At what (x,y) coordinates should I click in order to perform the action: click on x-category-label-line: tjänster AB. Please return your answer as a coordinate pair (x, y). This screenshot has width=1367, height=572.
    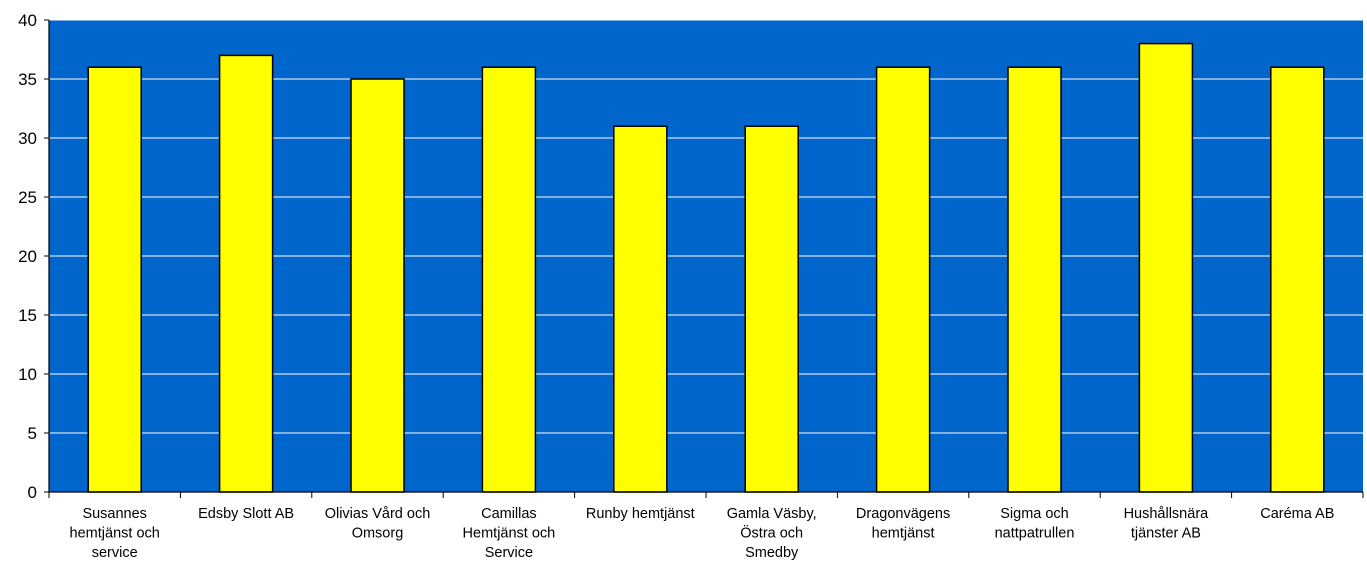
    Looking at the image, I should click on (1166, 534).